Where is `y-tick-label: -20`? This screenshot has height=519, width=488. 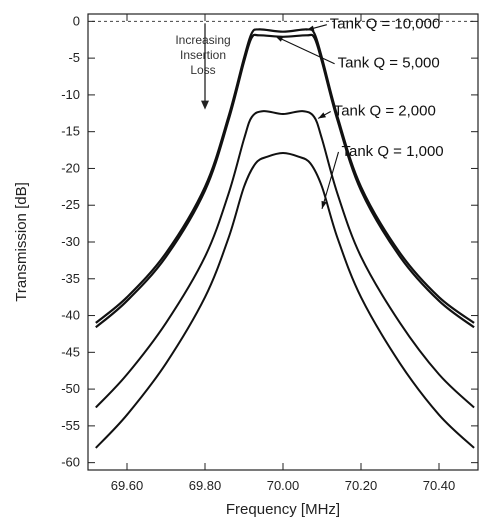 y-tick-label: -20 is located at coordinates (70, 167).